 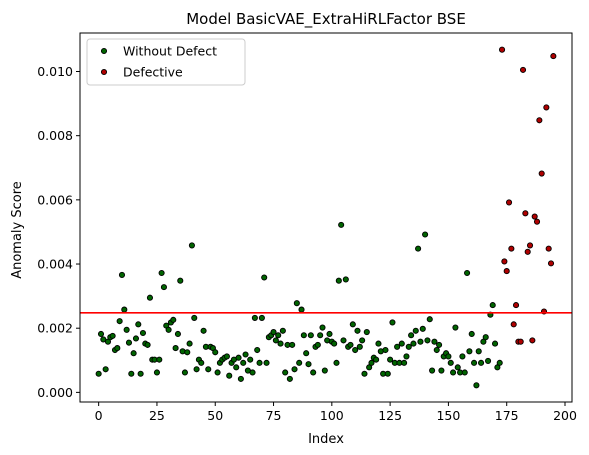 I want to click on x-axis-label: Index, so click(x=326, y=439).